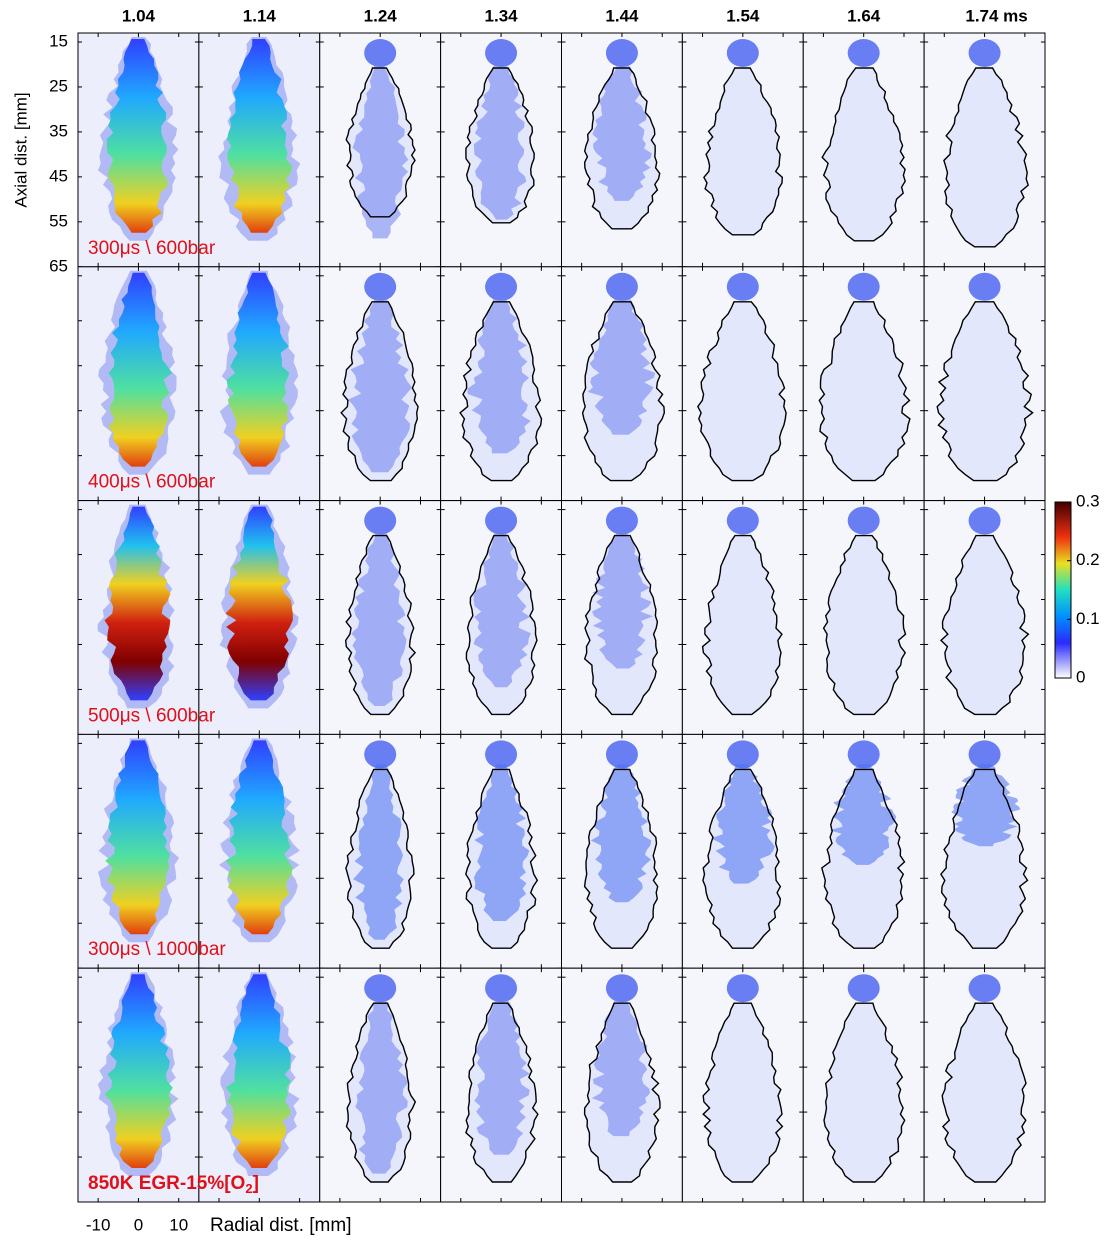 The width and height of the screenshot is (1115, 1250). Describe the element at coordinates (58, 130) in the screenshot. I see `y-tick-label: 35` at that location.